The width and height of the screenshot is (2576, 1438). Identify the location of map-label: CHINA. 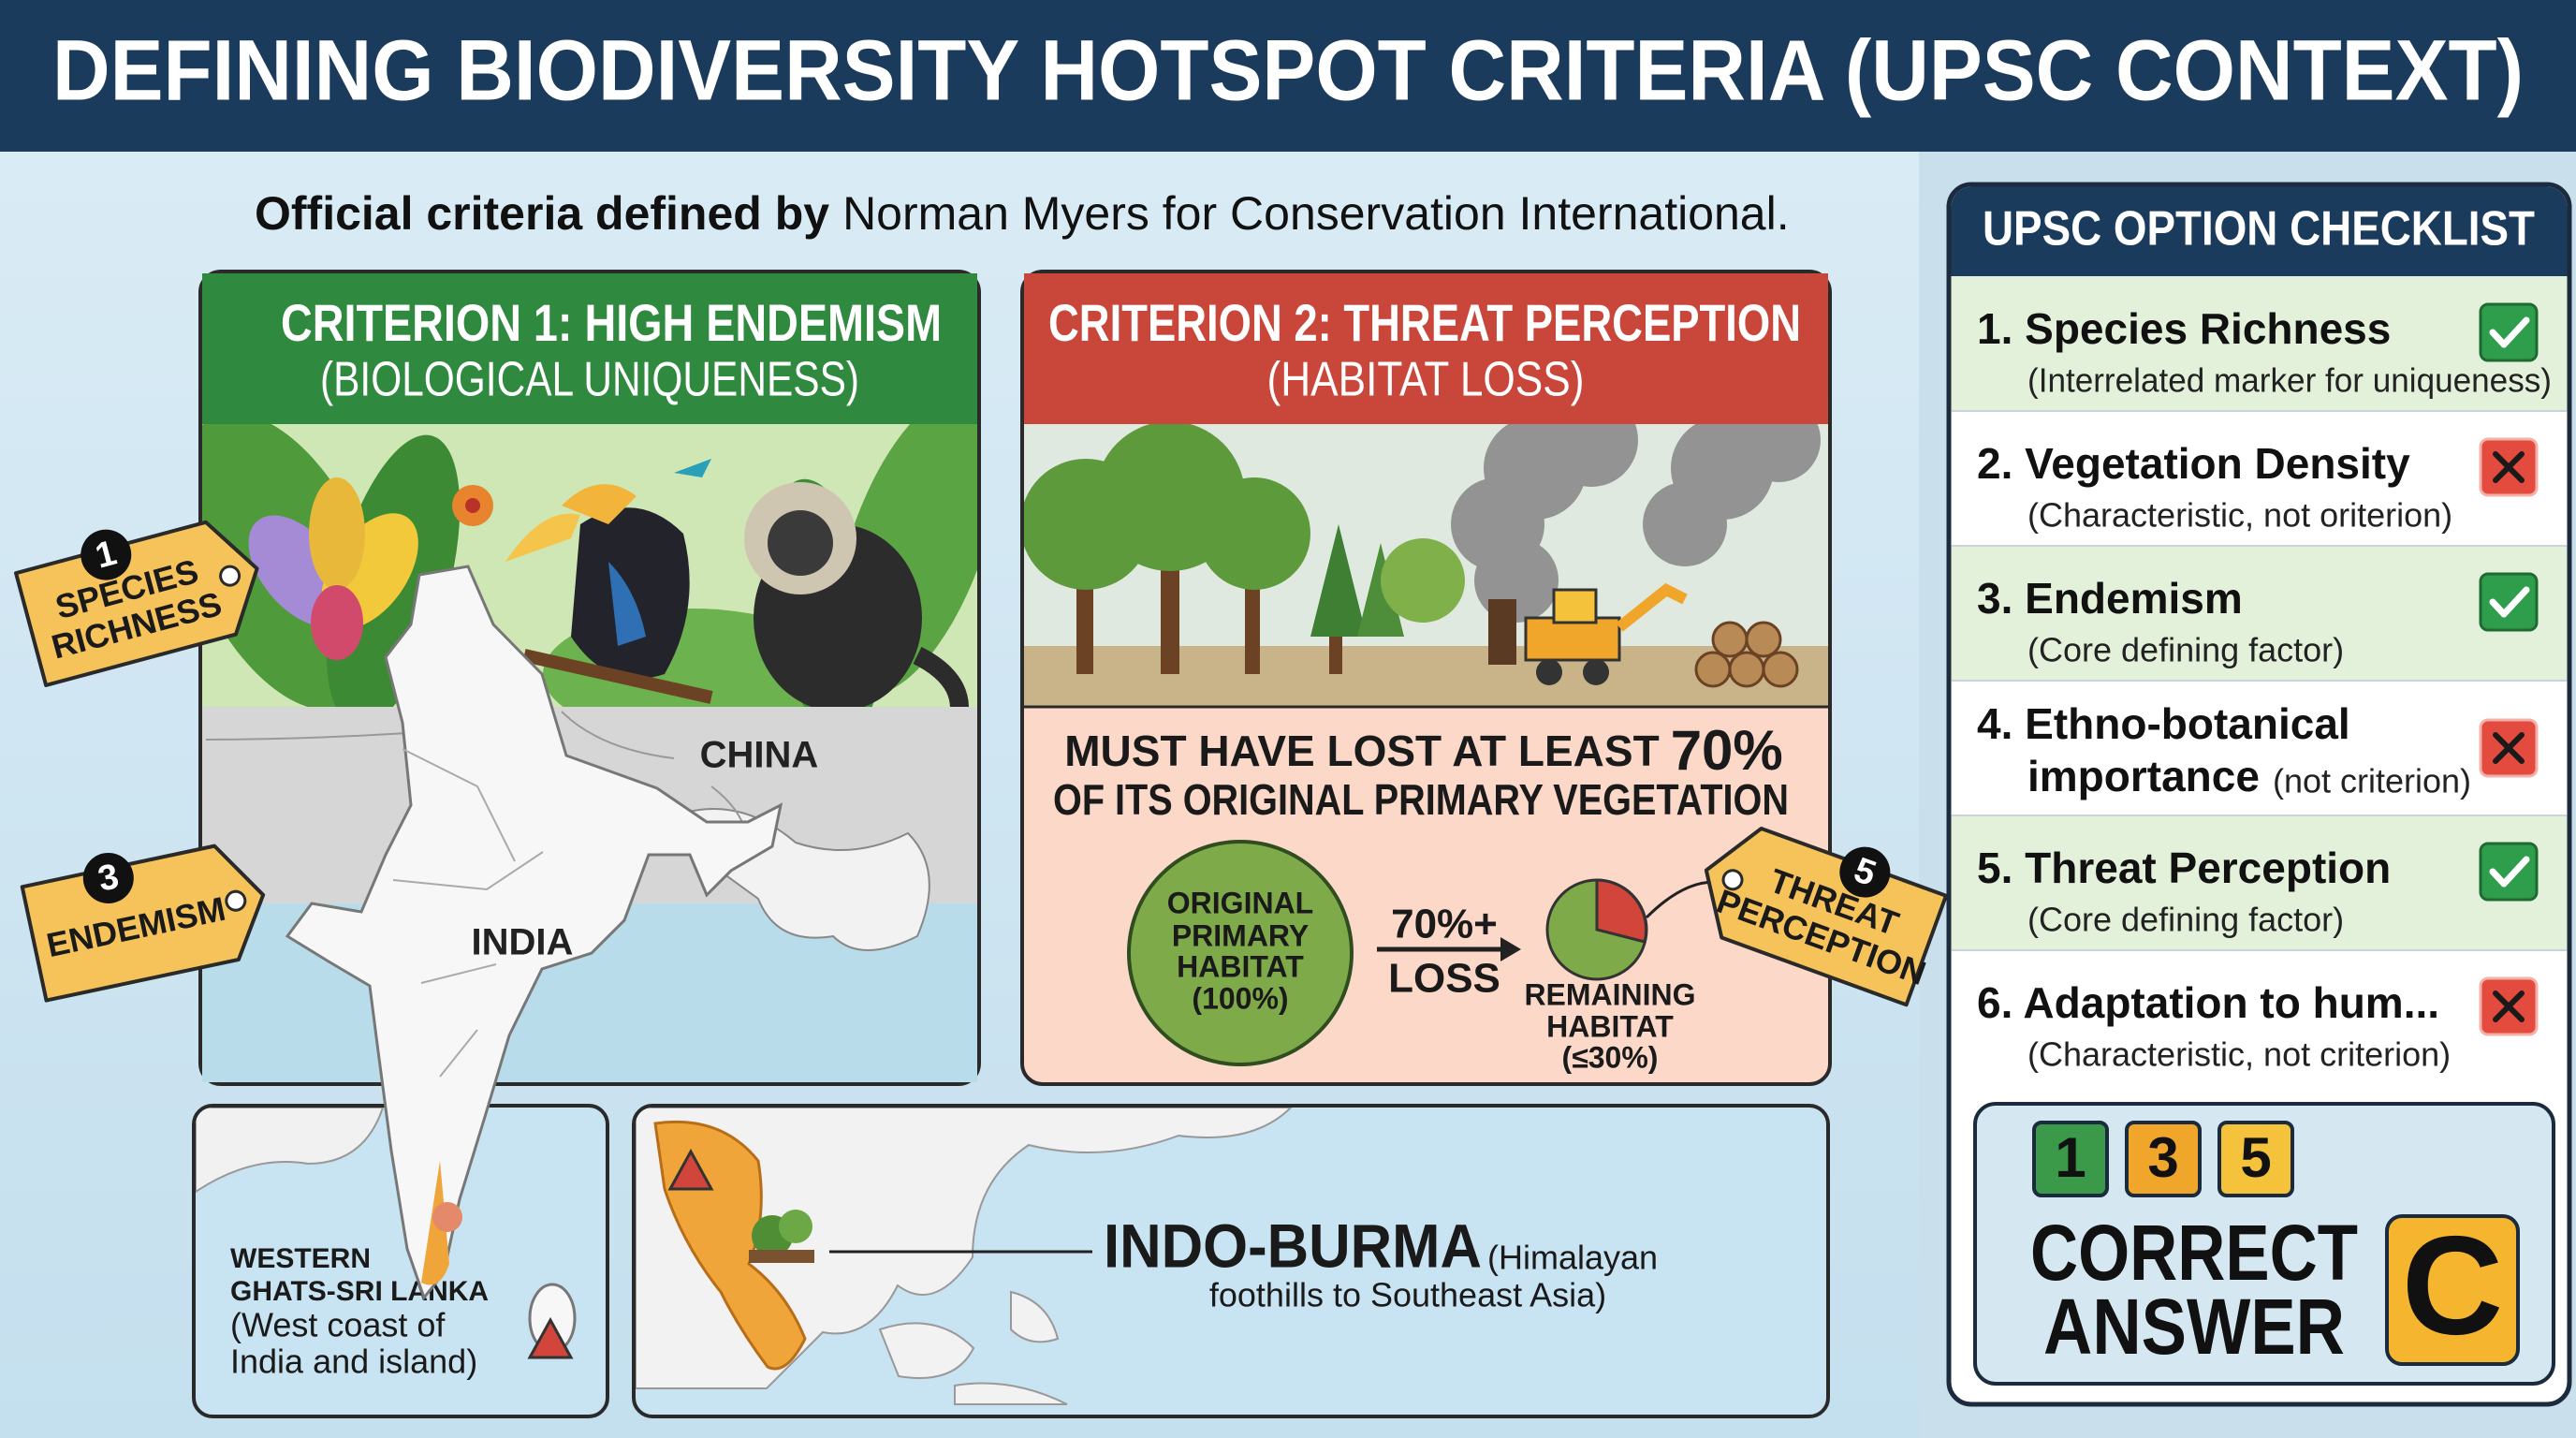
(759, 755).